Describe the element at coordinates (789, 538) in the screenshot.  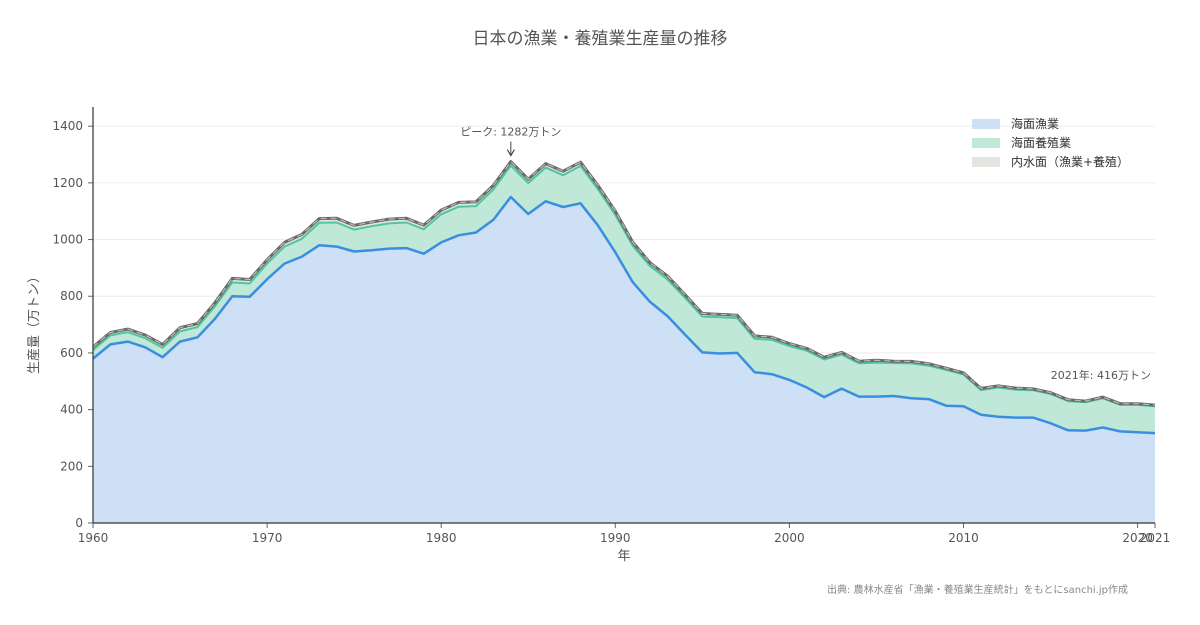
I see `x-tick-label: 2000` at that location.